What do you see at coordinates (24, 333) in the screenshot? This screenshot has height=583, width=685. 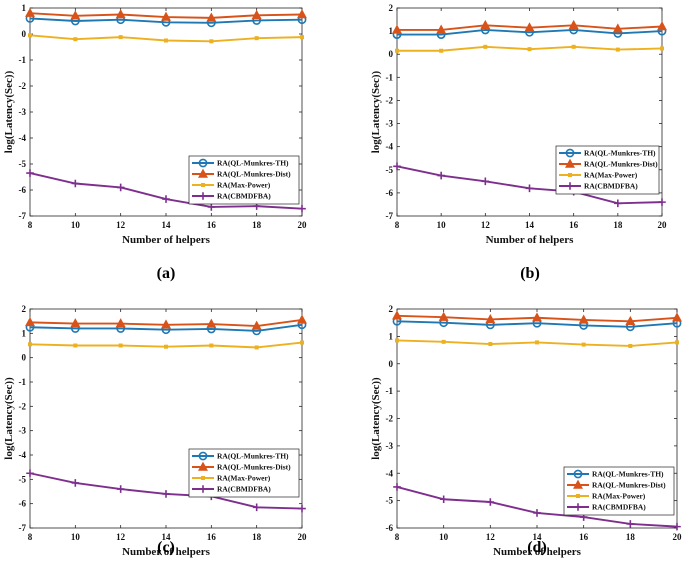 I see `y-tick-label: 1` at bounding box center [24, 333].